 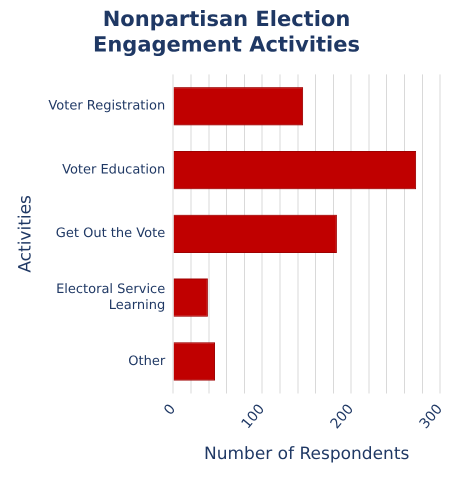 What do you see at coordinates (111, 234) in the screenshot?
I see `y-tick-label: Get Out the Vote` at bounding box center [111, 234].